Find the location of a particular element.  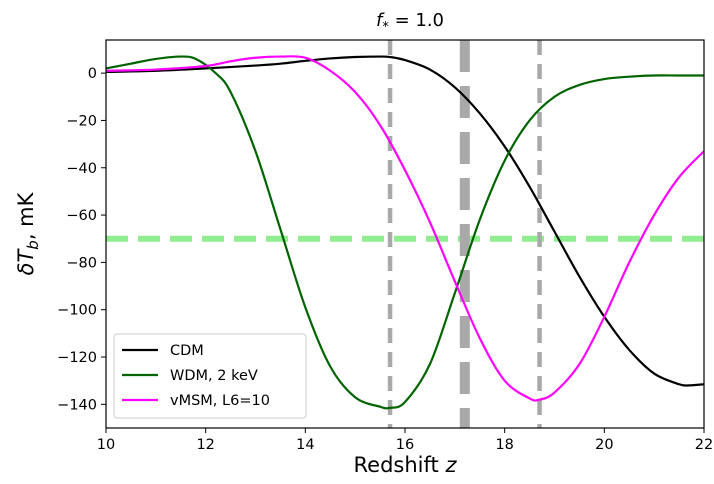

y-tick-label: −100 is located at coordinates (77, 311).